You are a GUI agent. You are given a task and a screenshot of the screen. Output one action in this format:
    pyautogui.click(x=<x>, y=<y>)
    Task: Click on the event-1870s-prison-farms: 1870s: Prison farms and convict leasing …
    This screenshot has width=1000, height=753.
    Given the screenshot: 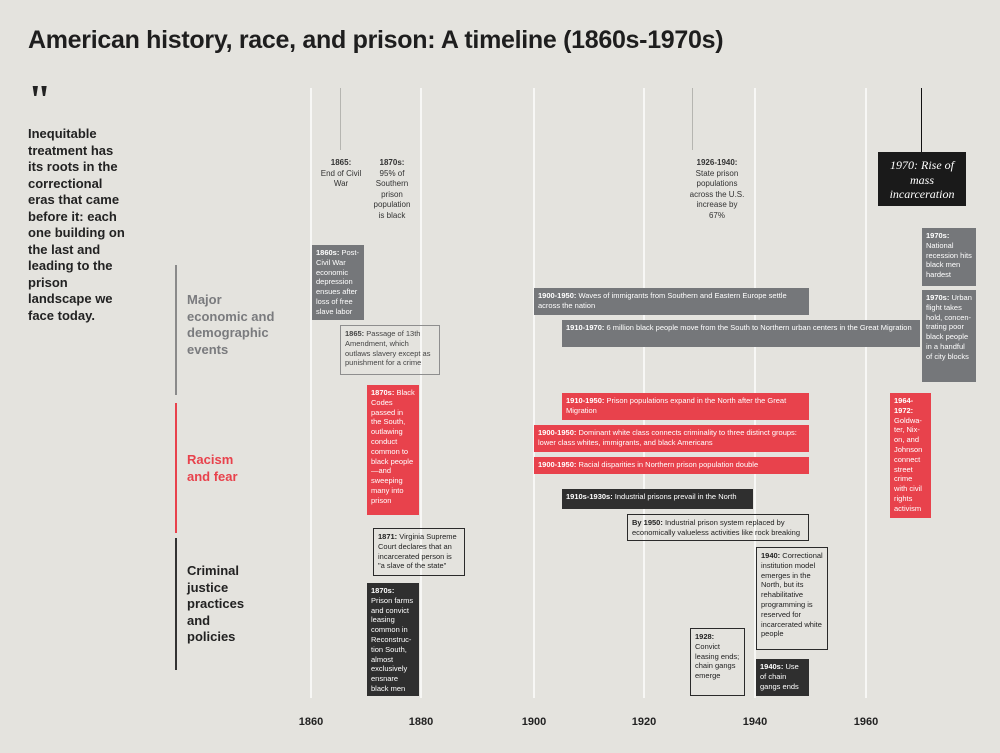 What is the action you would take?
    pyautogui.click(x=393, y=639)
    